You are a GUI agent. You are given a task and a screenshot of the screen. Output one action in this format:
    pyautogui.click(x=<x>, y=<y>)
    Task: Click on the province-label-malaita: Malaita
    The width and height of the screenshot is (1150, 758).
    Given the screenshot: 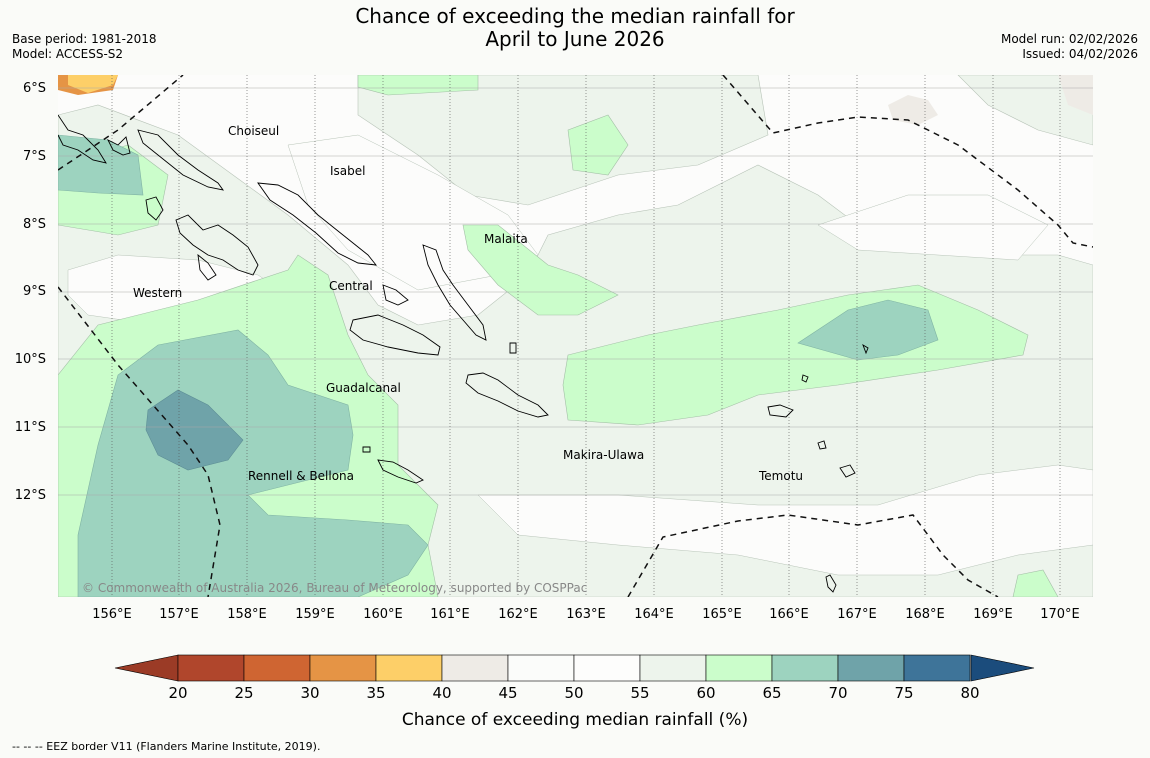 What is the action you would take?
    pyautogui.click(x=506, y=239)
    